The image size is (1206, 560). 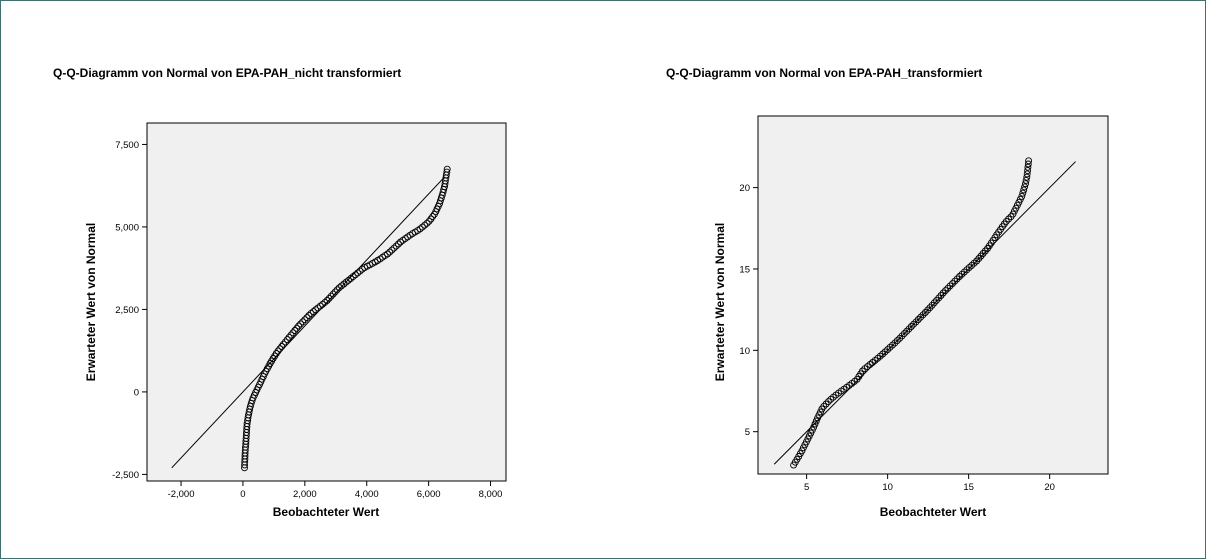 What do you see at coordinates (242, 494) in the screenshot?
I see `x-tick-label: 0` at bounding box center [242, 494].